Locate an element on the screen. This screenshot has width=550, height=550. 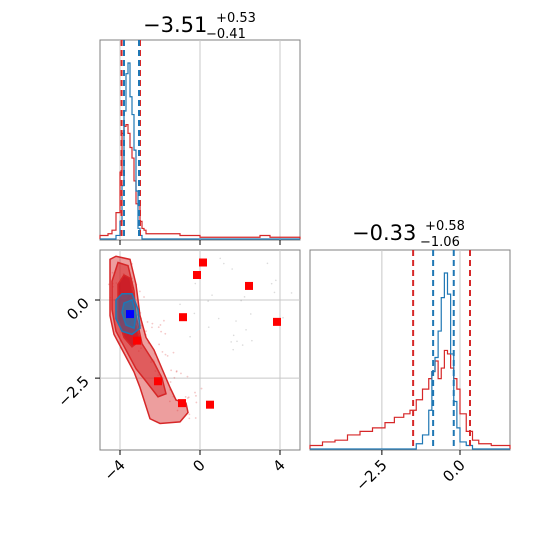
scatter-2d-gridlines is located at coordinates (200, 350).